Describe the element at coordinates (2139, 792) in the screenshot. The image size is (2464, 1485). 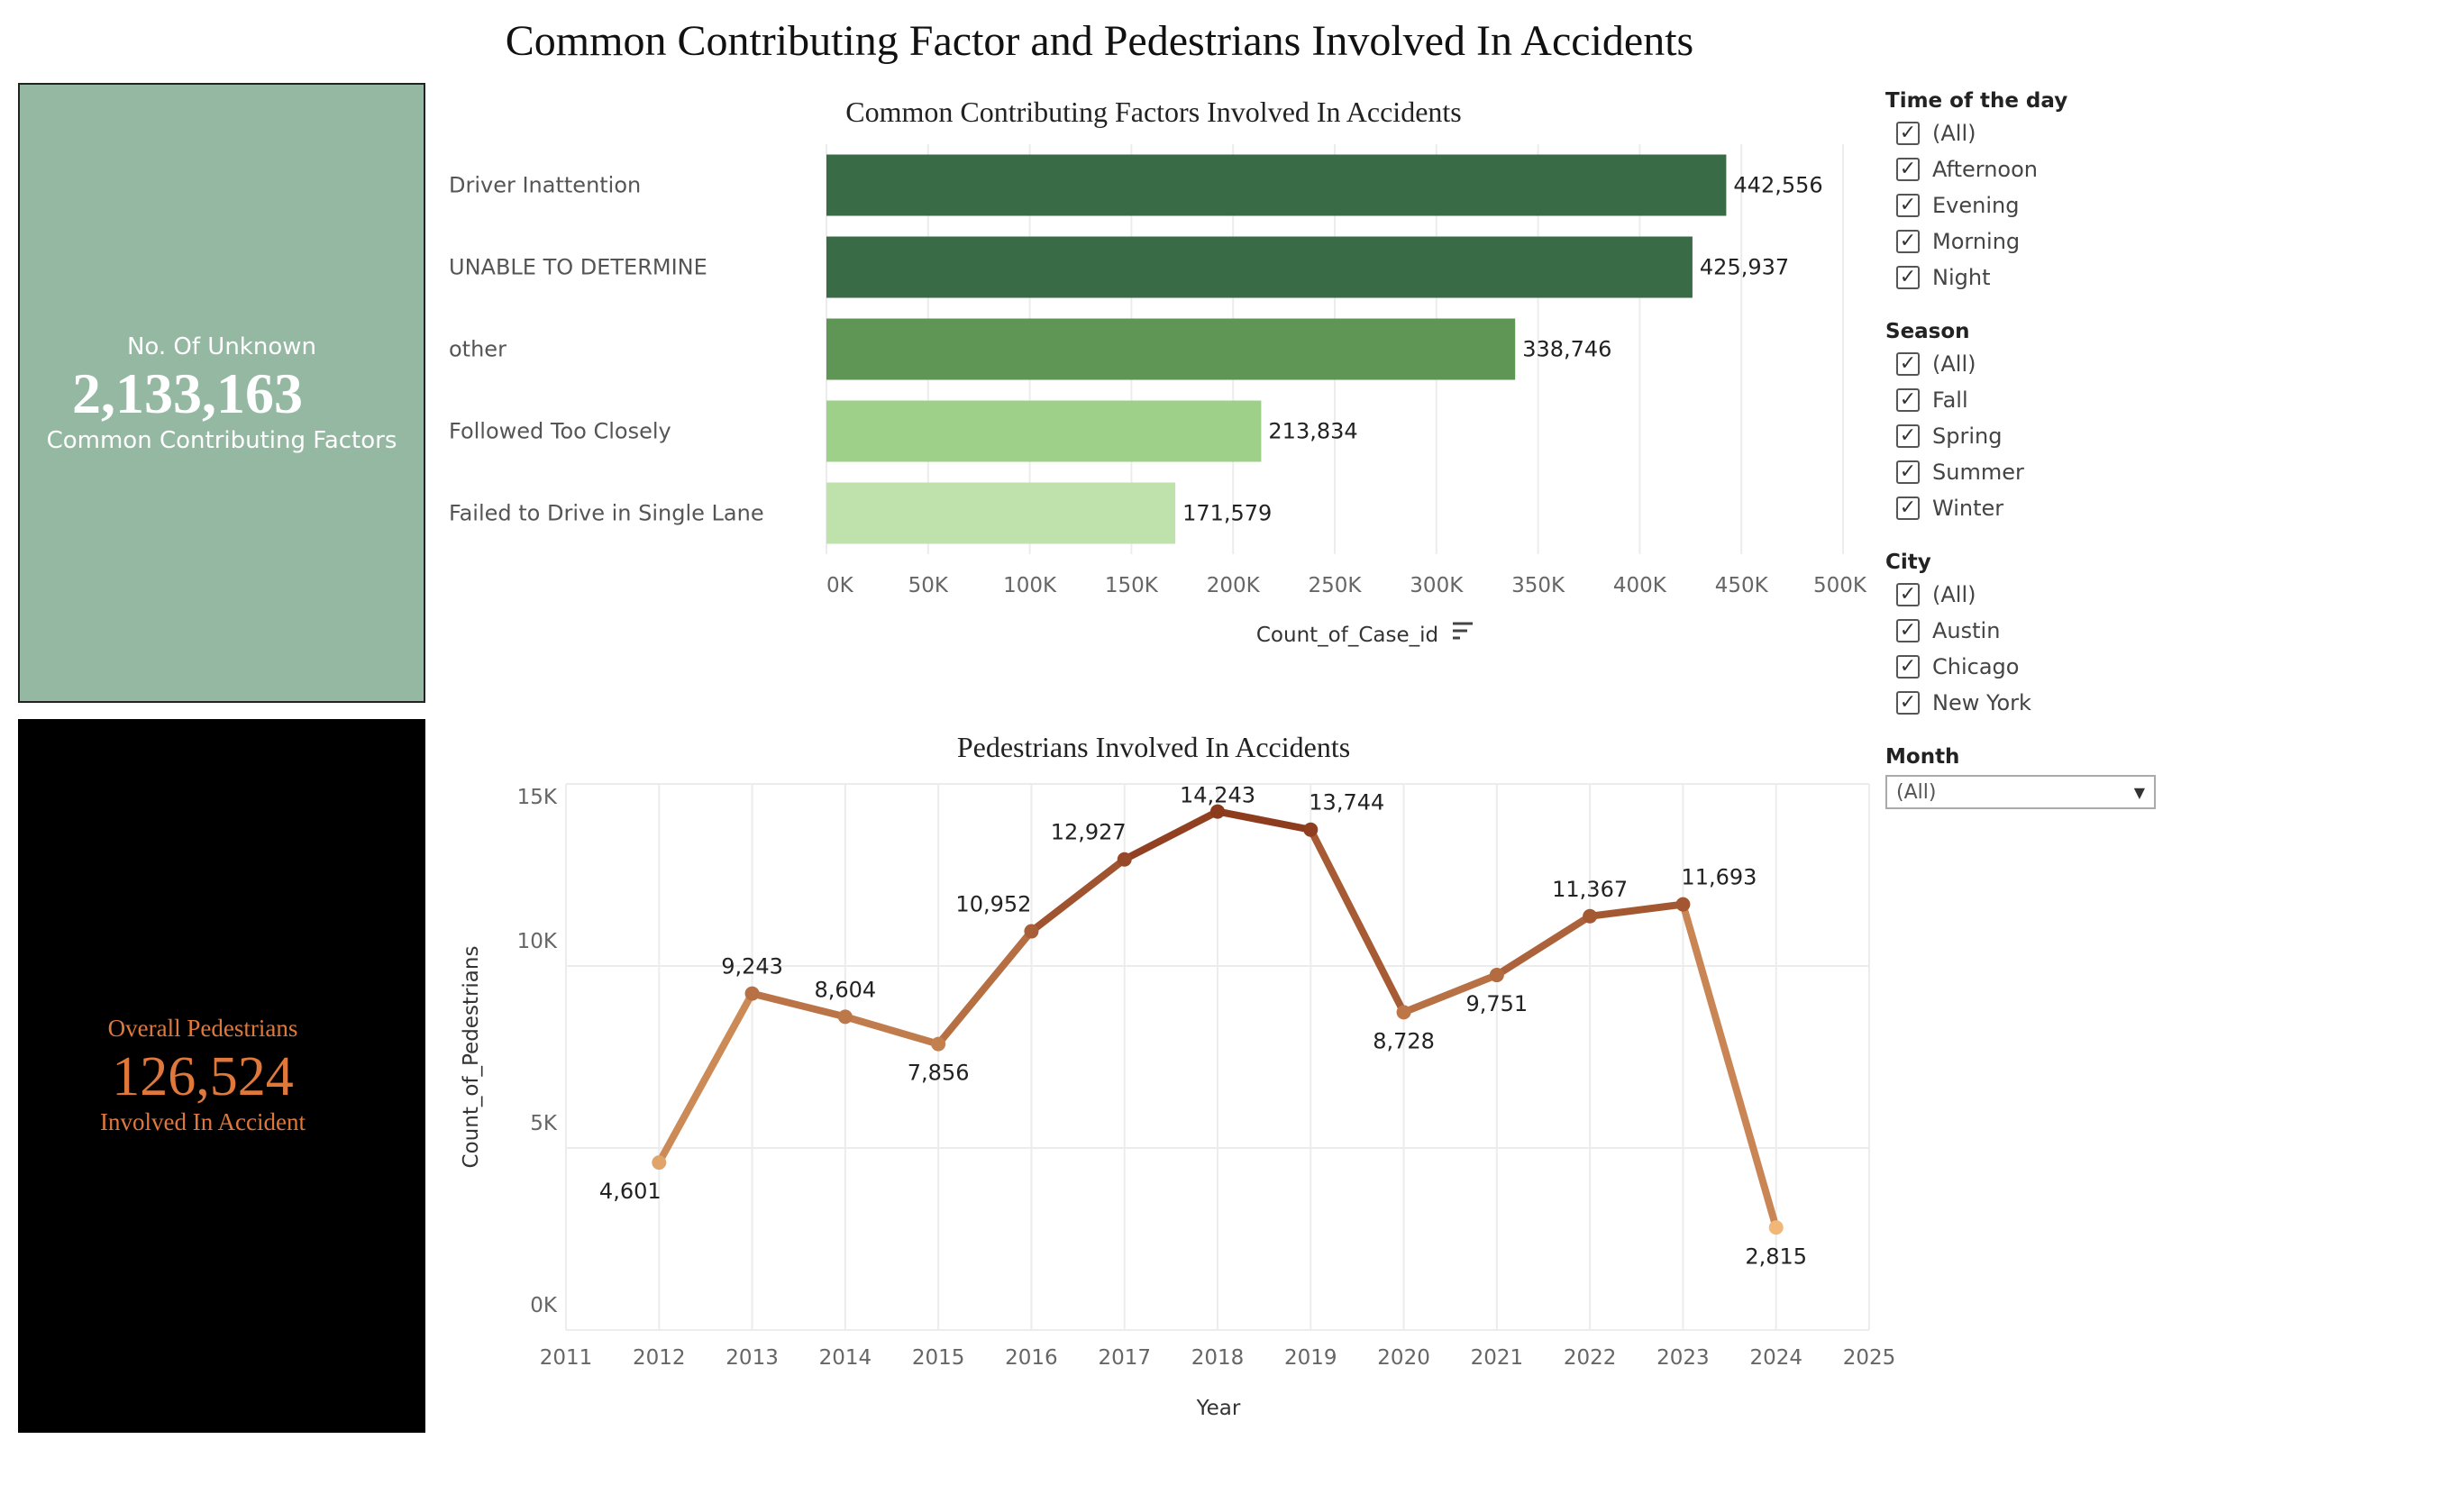
I see `chevron-down-icon: ▼` at that location.